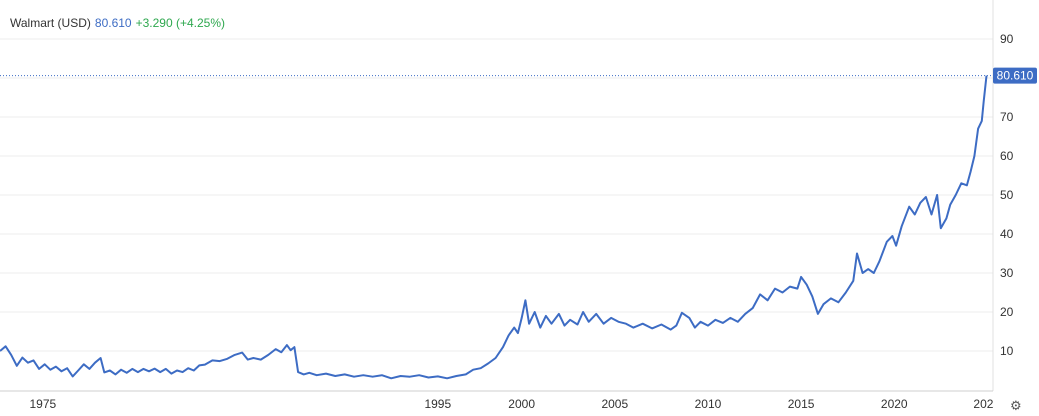  Describe the element at coordinates (1007, 117) in the screenshot. I see `y-tick-label: 70` at that location.